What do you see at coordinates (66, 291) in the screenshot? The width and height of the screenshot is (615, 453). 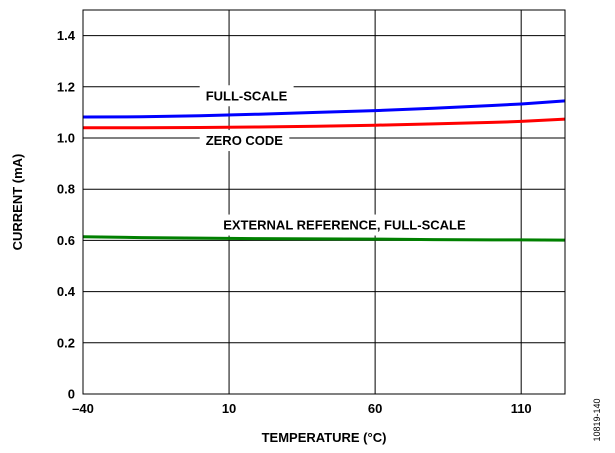 I see `y-tick-label: 0.4` at bounding box center [66, 291].